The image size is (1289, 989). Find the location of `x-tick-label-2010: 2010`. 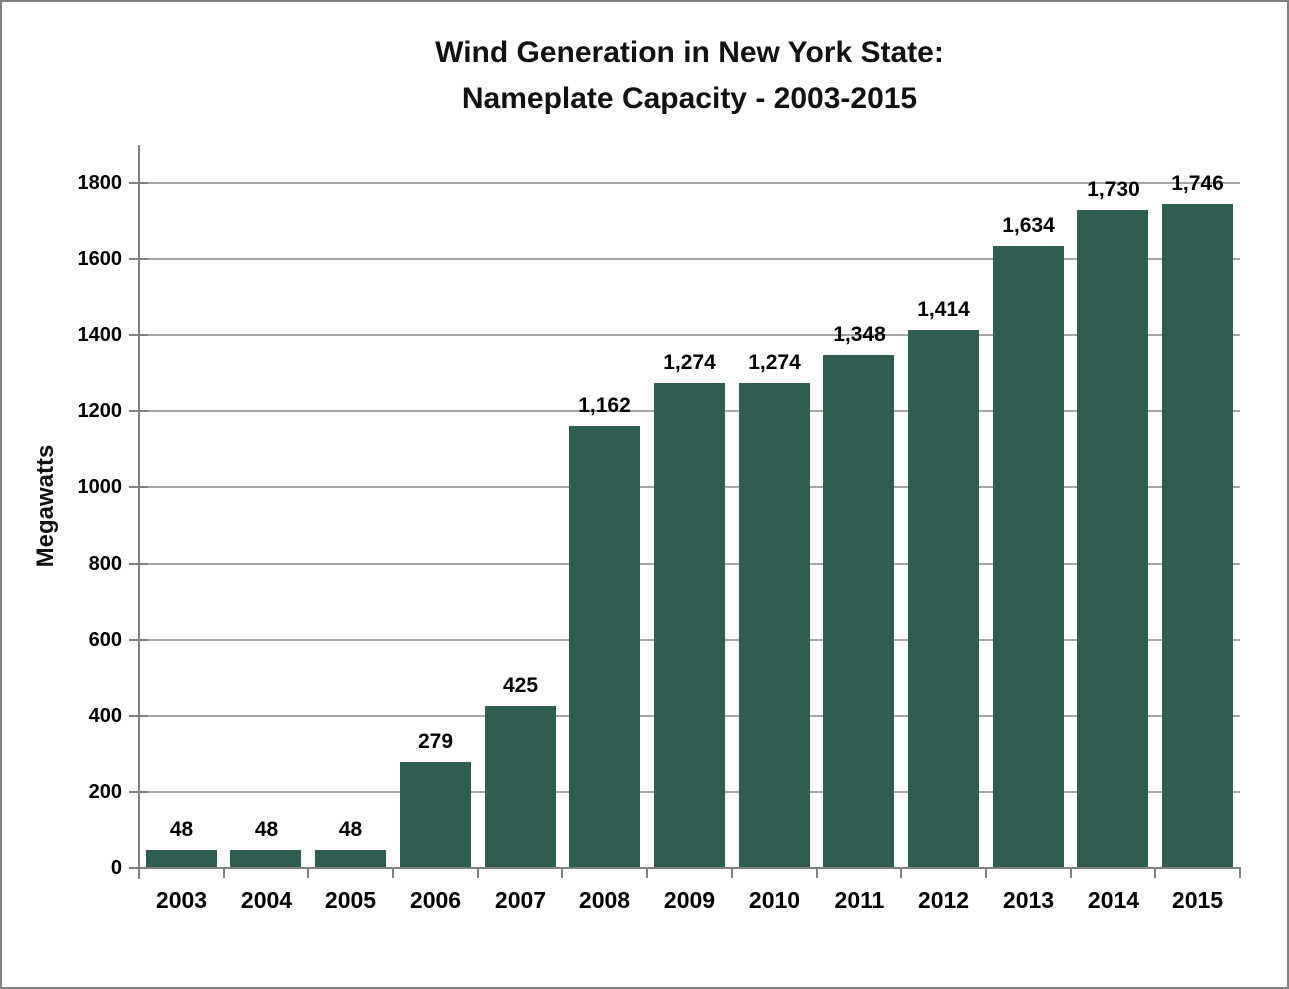

x-tick-label-2010: 2010 is located at coordinates (774, 900).